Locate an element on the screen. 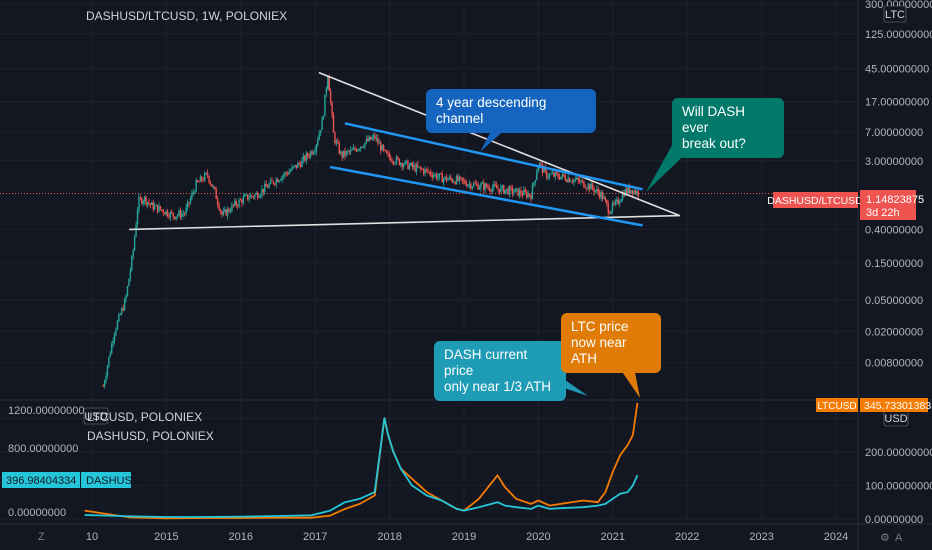 The width and height of the screenshot is (932, 550). breakout-callout: Will DASH ever break out? is located at coordinates (728, 128).